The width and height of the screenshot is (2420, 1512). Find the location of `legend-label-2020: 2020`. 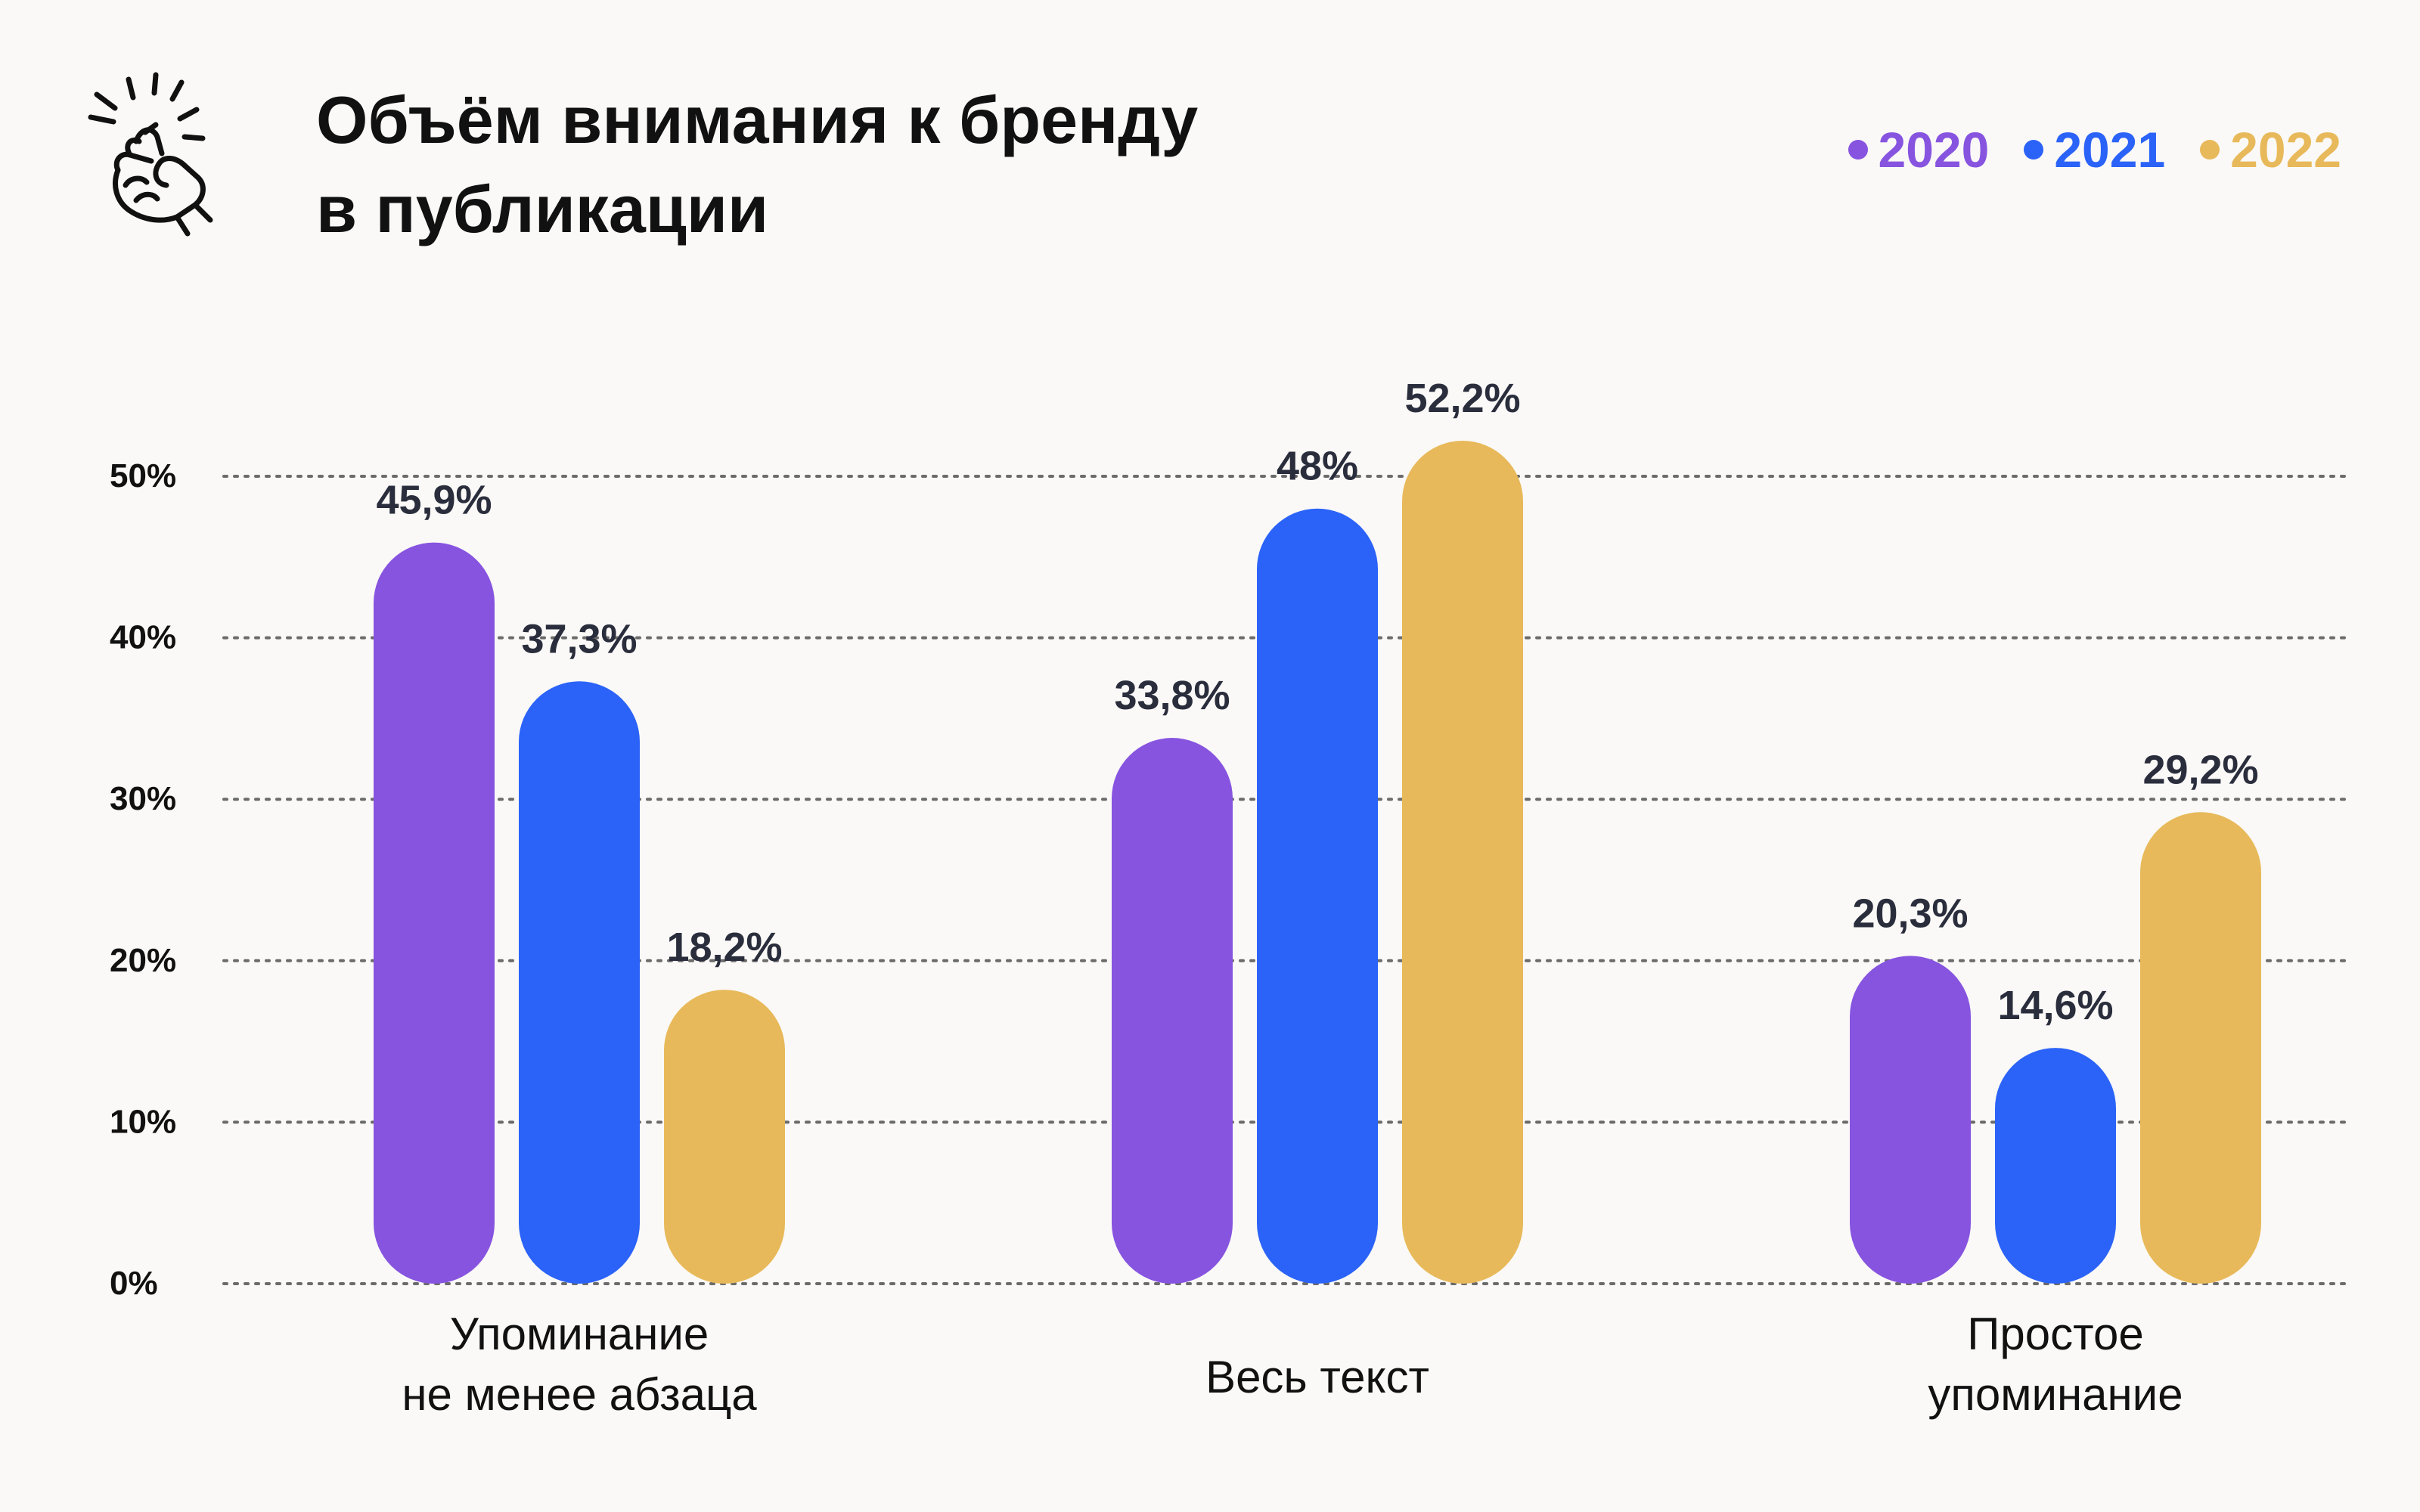

legend-label-2020: 2020 is located at coordinates (1934, 150).